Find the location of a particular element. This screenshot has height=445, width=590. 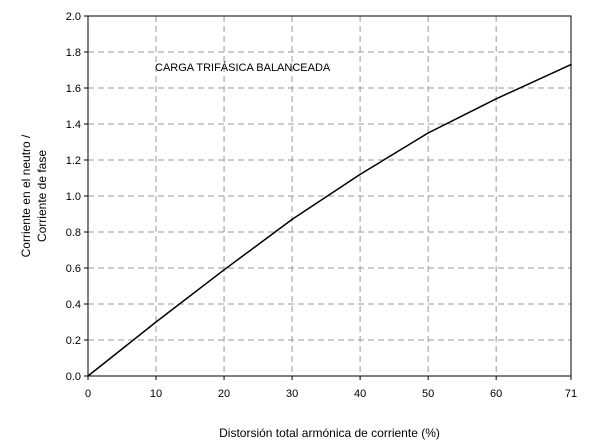

x-tick-label: 30 is located at coordinates (292, 394).